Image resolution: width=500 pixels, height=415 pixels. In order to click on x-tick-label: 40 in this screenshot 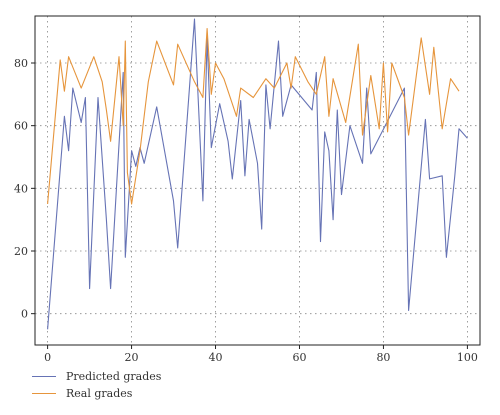, I will do `click(216, 357)`.